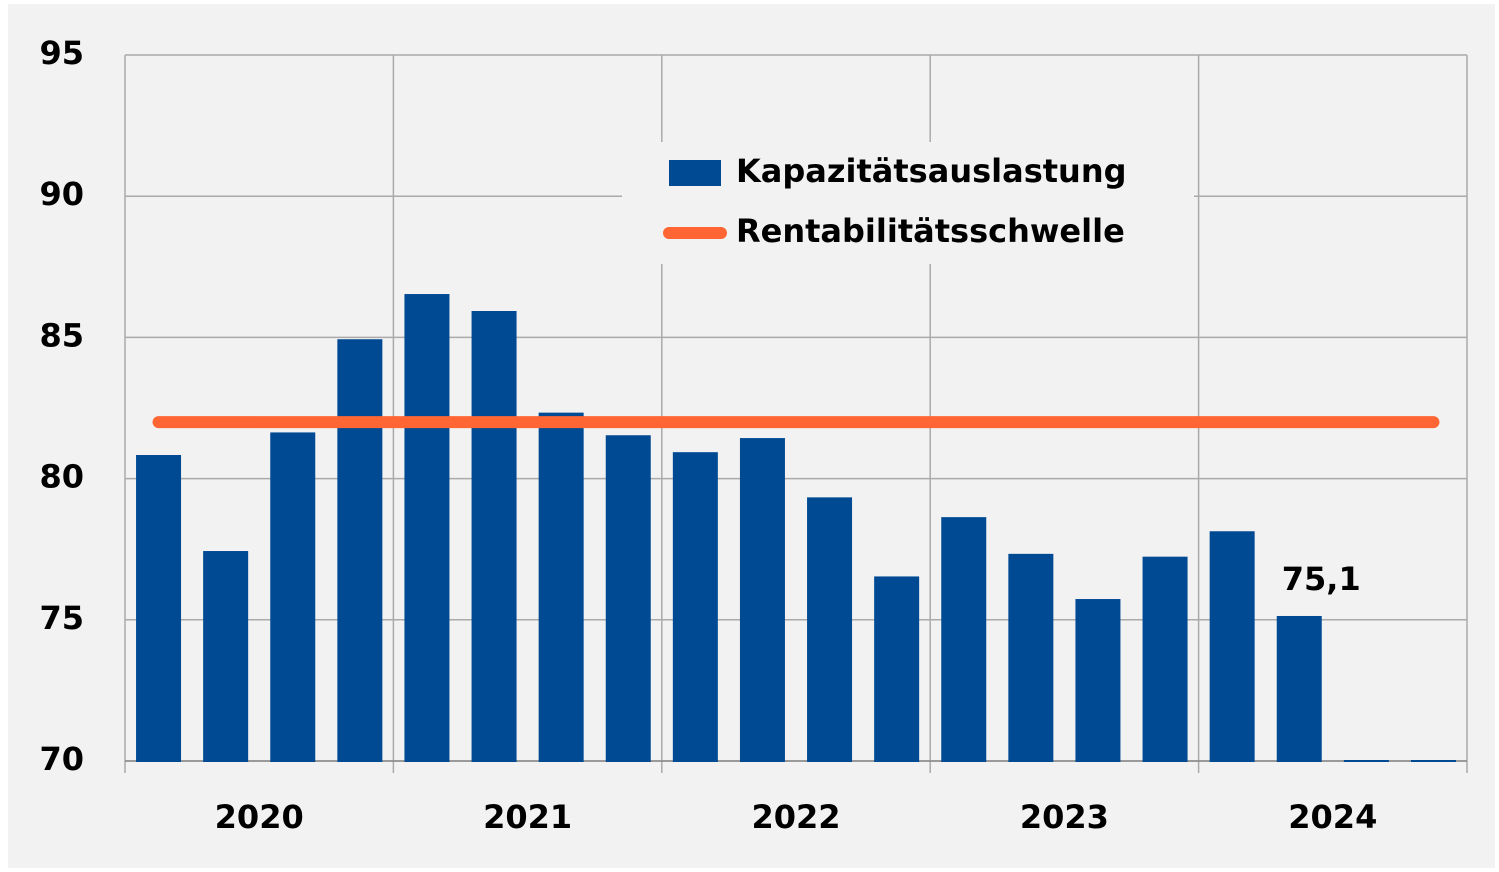  I want to click on y-tick-label: 95, so click(61, 53).